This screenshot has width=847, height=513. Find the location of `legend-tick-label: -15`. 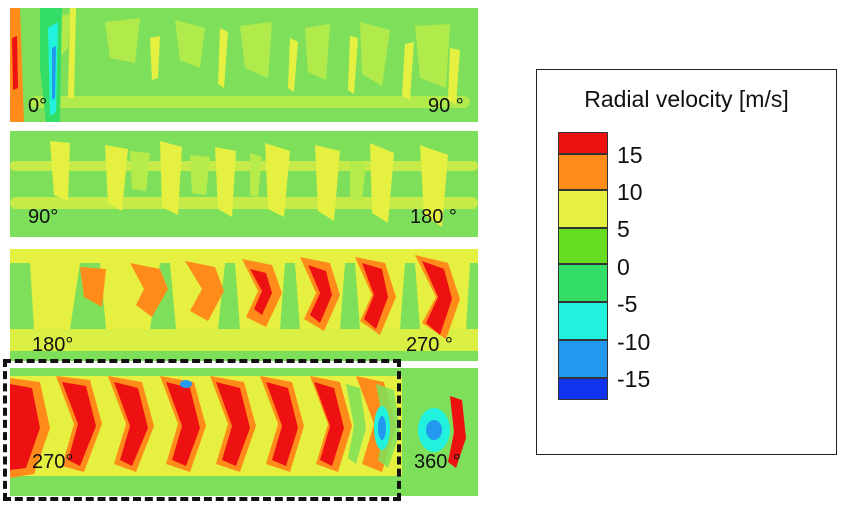

legend-tick-label: -15 is located at coordinates (634, 379).